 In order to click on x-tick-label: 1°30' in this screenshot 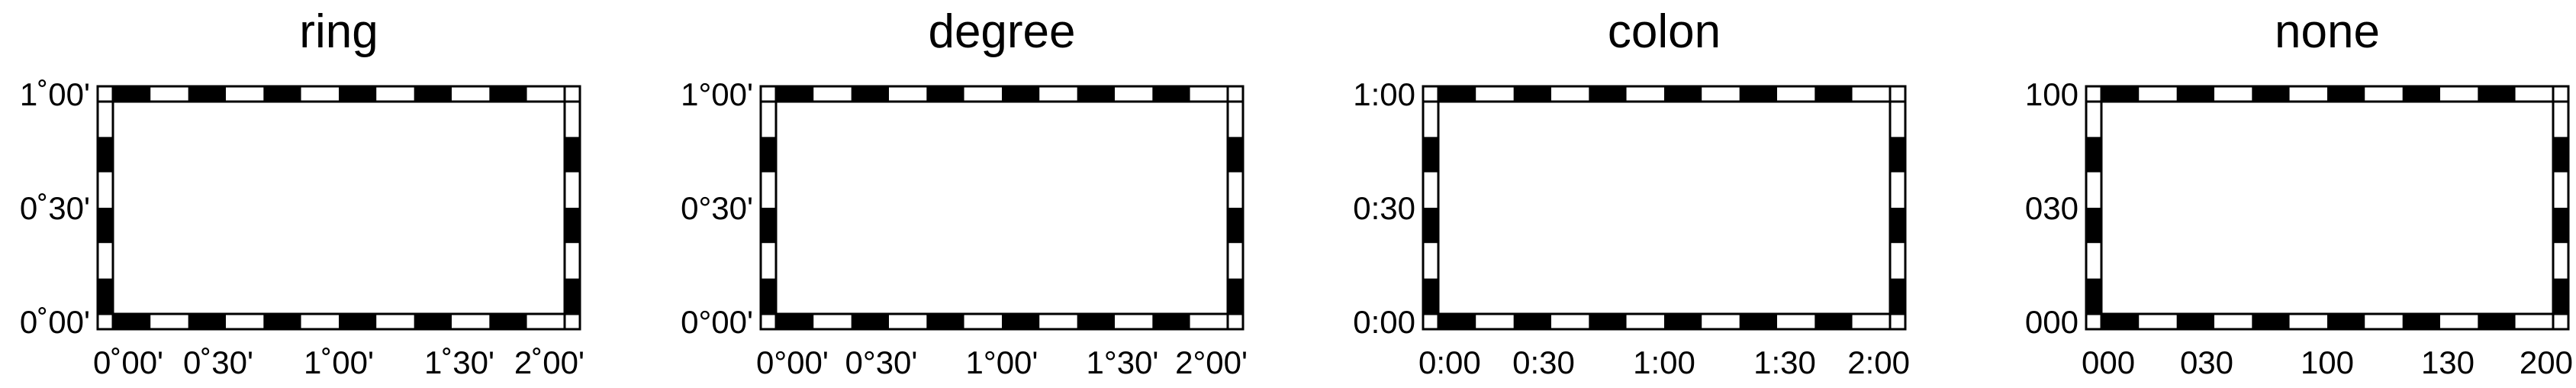, I will do `click(1123, 362)`.